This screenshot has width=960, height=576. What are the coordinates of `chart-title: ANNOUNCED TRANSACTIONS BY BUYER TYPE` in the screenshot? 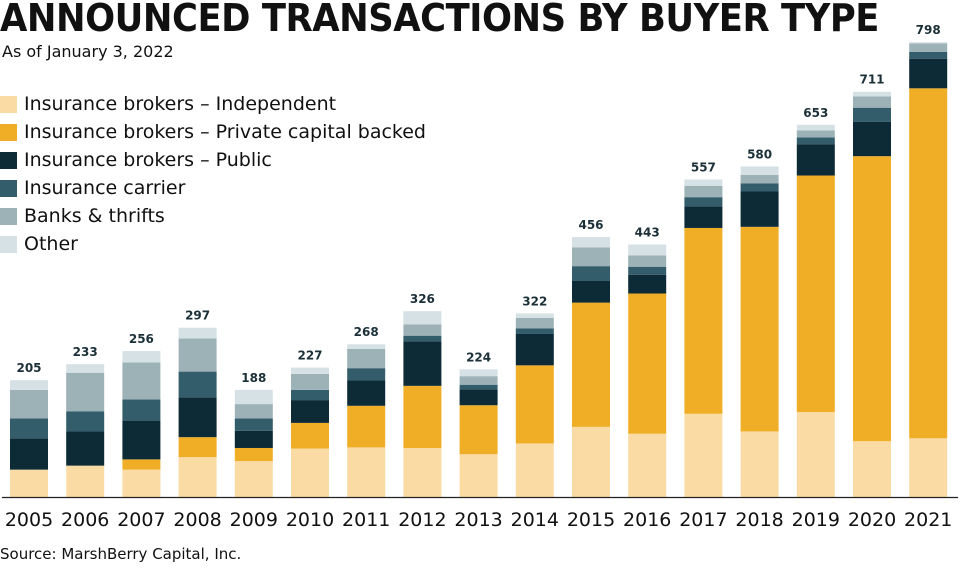 It's located at (439, 20).